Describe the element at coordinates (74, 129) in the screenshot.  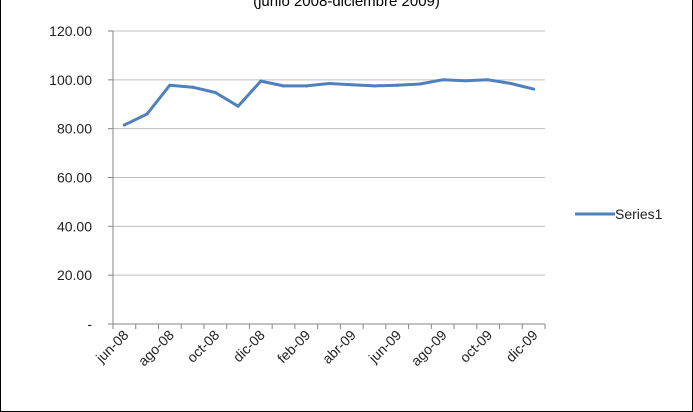
I see `y-tick-label: 80.00` at that location.